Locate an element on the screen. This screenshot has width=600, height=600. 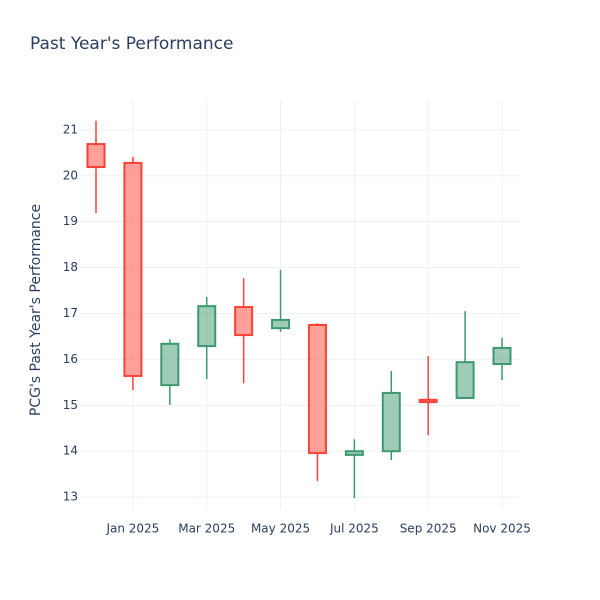
x-tick-label: Jul 2025 is located at coordinates (354, 529).